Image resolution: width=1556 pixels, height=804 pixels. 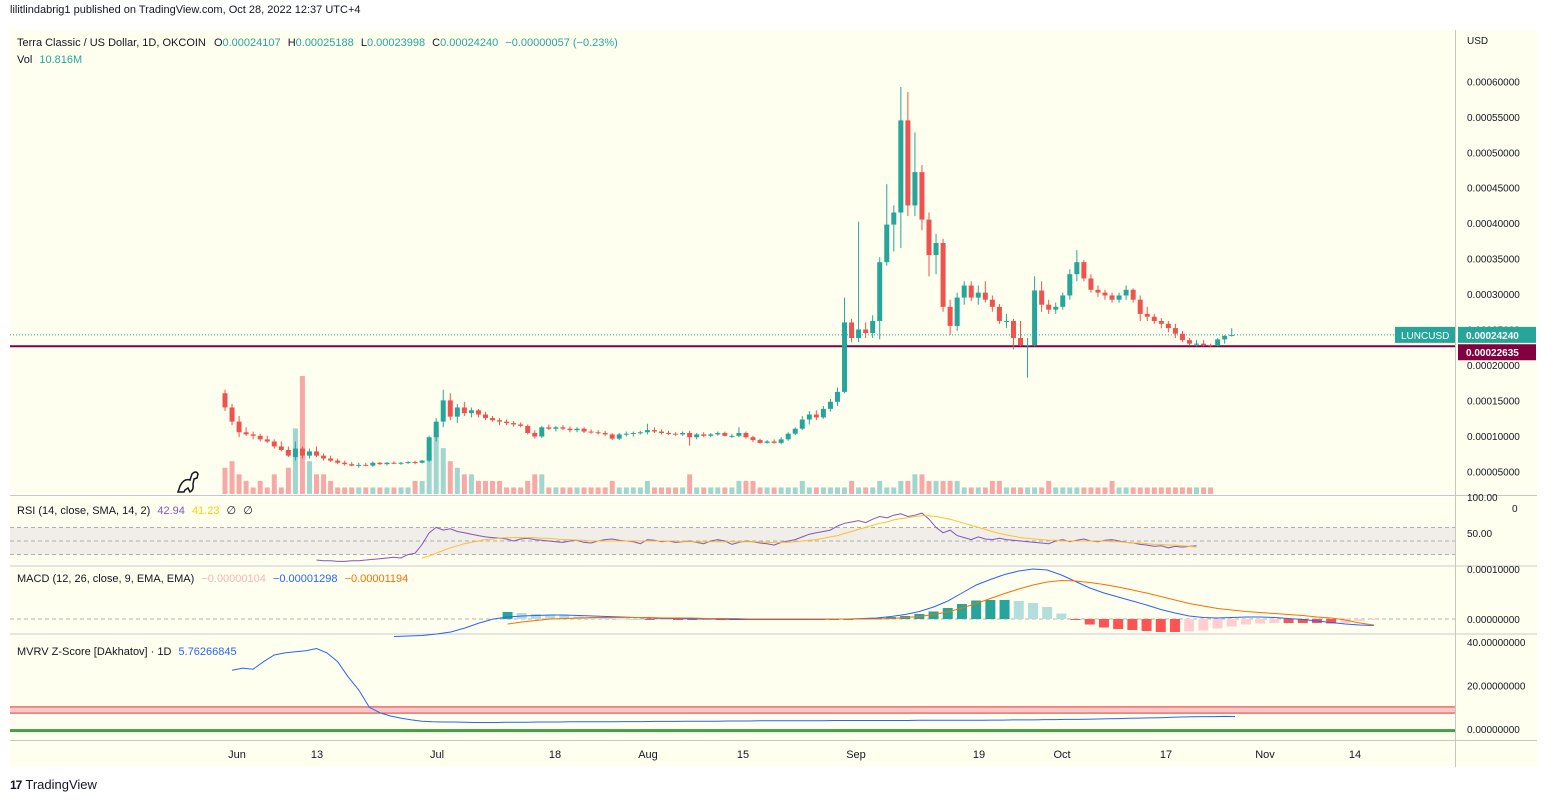 What do you see at coordinates (1493, 401) in the screenshot?
I see `price-tick-label: 0.00015000` at bounding box center [1493, 401].